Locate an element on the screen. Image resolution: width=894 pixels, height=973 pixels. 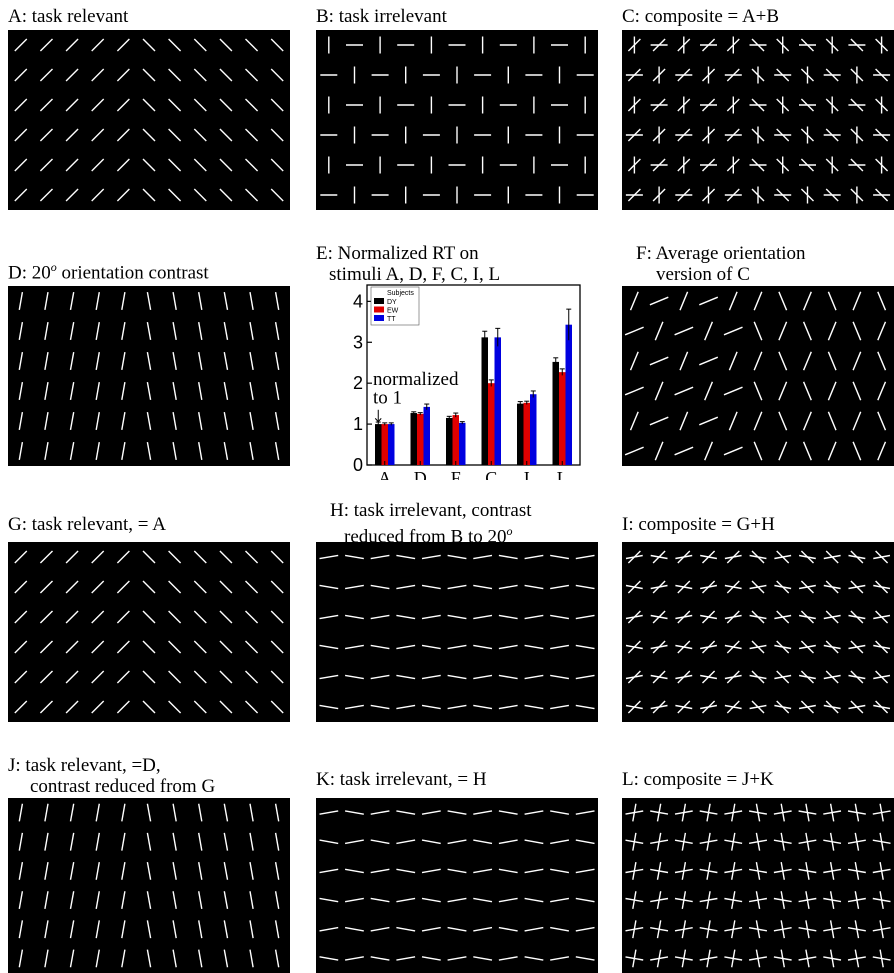
panel-k-title: K: task irrelevant, = H is located at coordinates (401, 779).